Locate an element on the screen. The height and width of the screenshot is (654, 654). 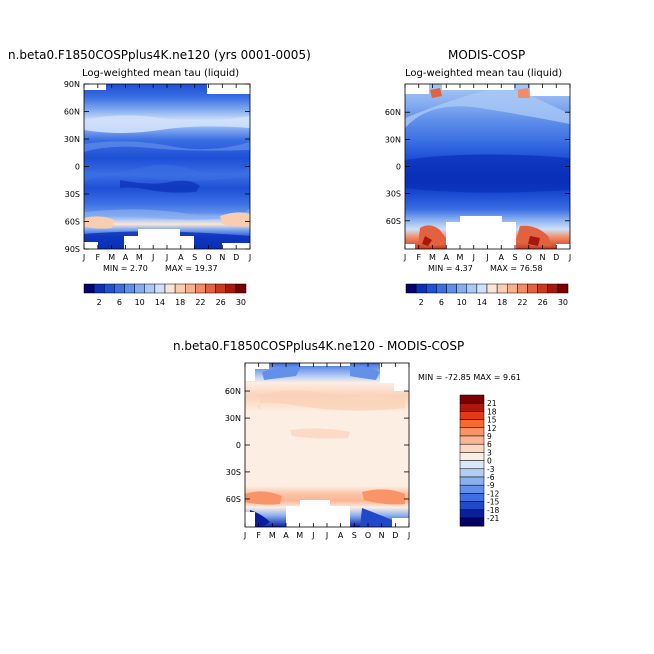
colorbar-label: -9 is located at coordinates (491, 485).